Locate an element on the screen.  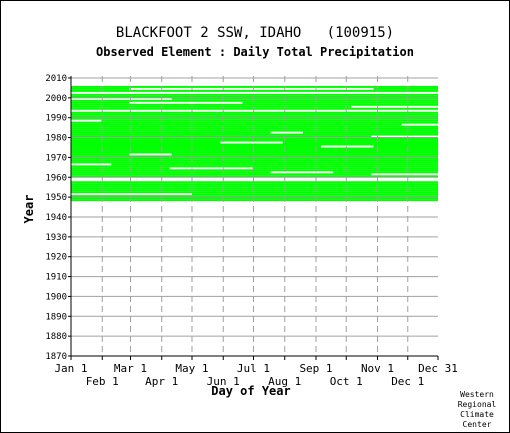
data-row-1950 is located at coordinates (254, 196).